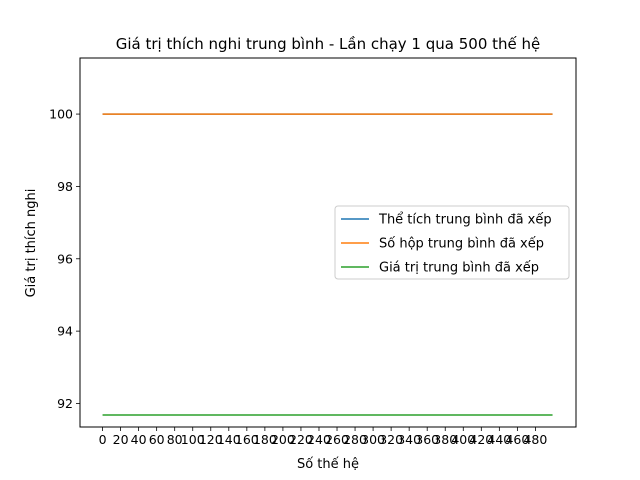 This screenshot has width=640, height=480. I want to click on x-tick-label: 340, so click(409, 439).